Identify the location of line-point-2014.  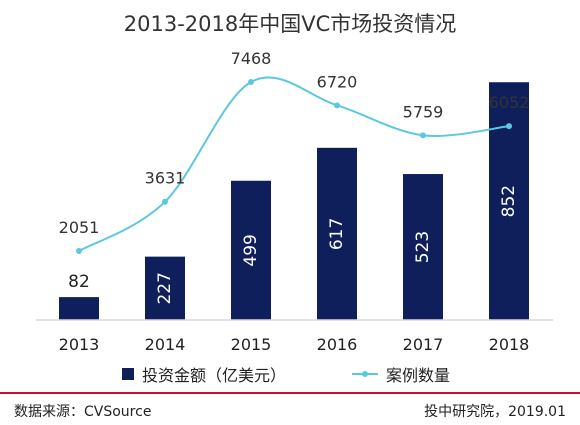
(165, 201).